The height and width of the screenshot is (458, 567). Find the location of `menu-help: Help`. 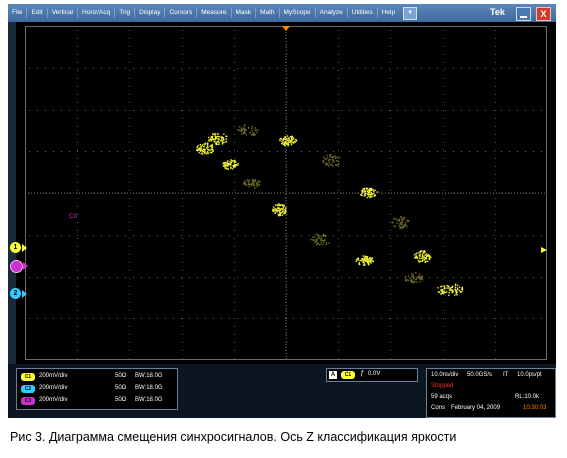

menu-help: Help is located at coordinates (388, 12).